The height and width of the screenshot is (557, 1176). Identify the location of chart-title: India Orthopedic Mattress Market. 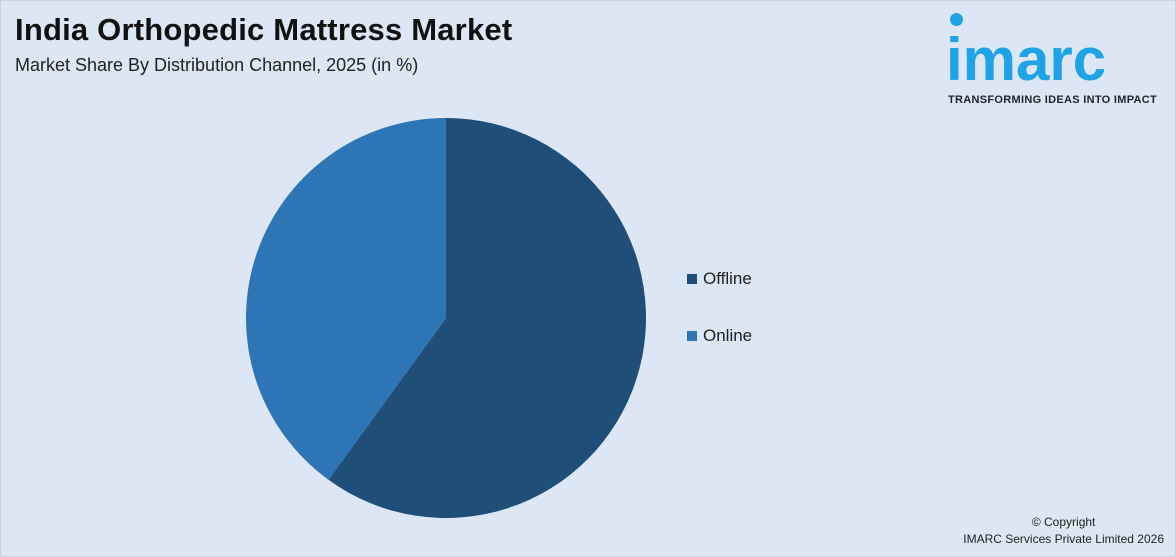
(264, 29).